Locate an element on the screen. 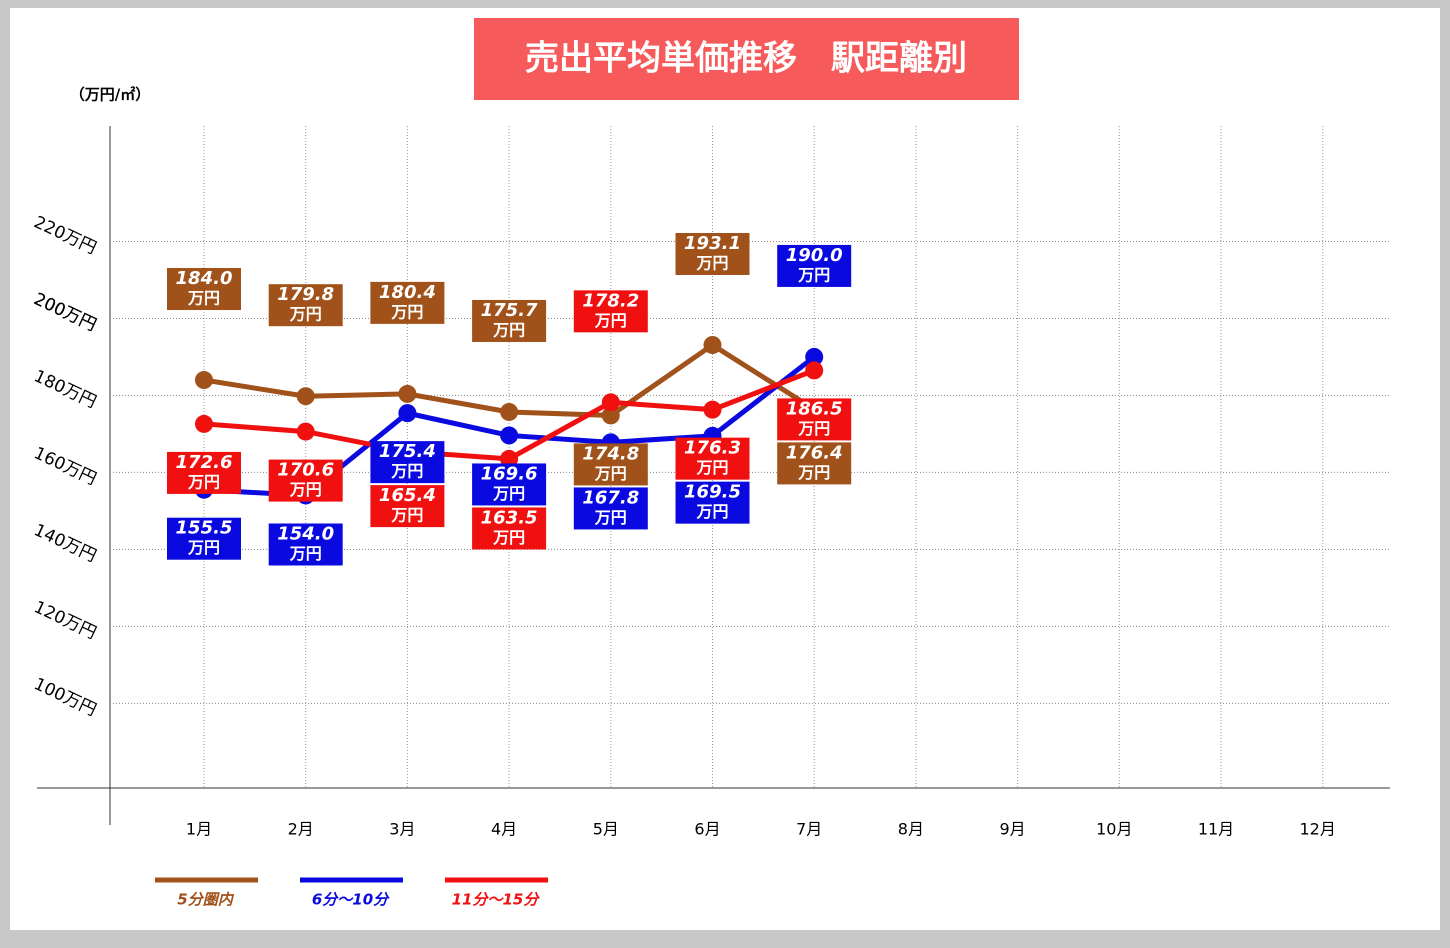  data-label: 175.4万円 is located at coordinates (407, 462).